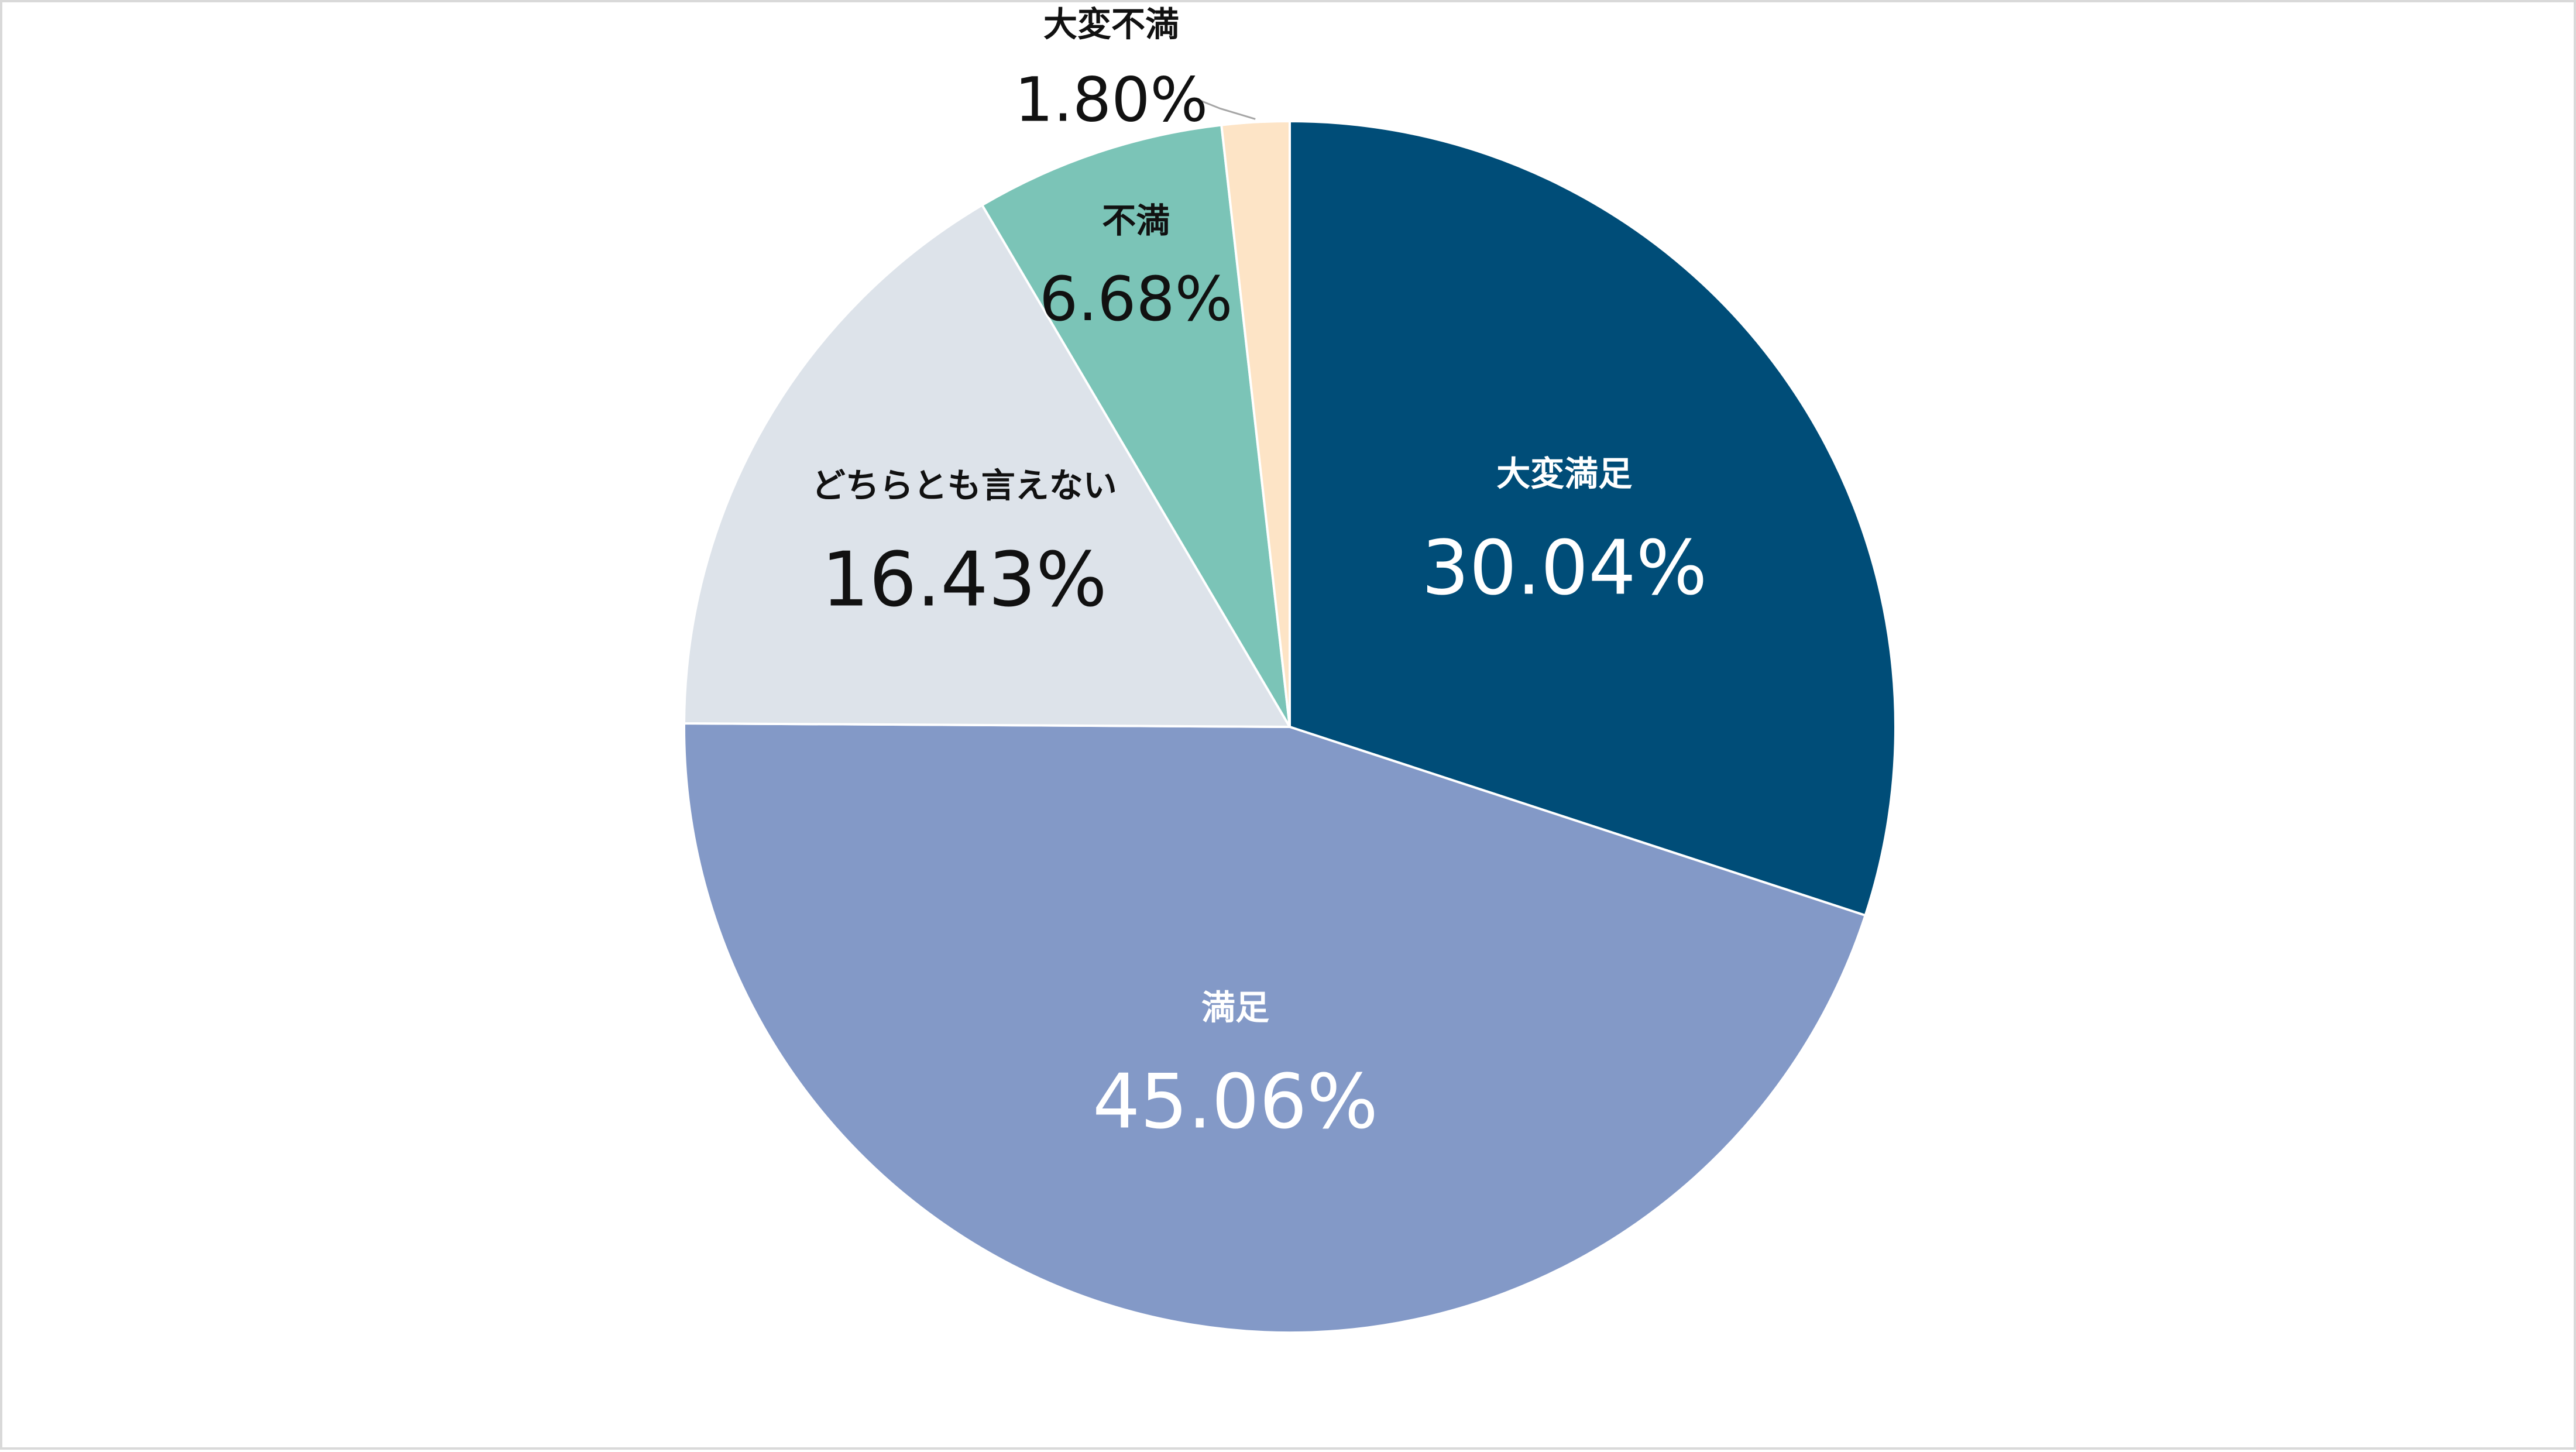 The image size is (2576, 1452). I want to click on leader-line, so click(1227, 109).